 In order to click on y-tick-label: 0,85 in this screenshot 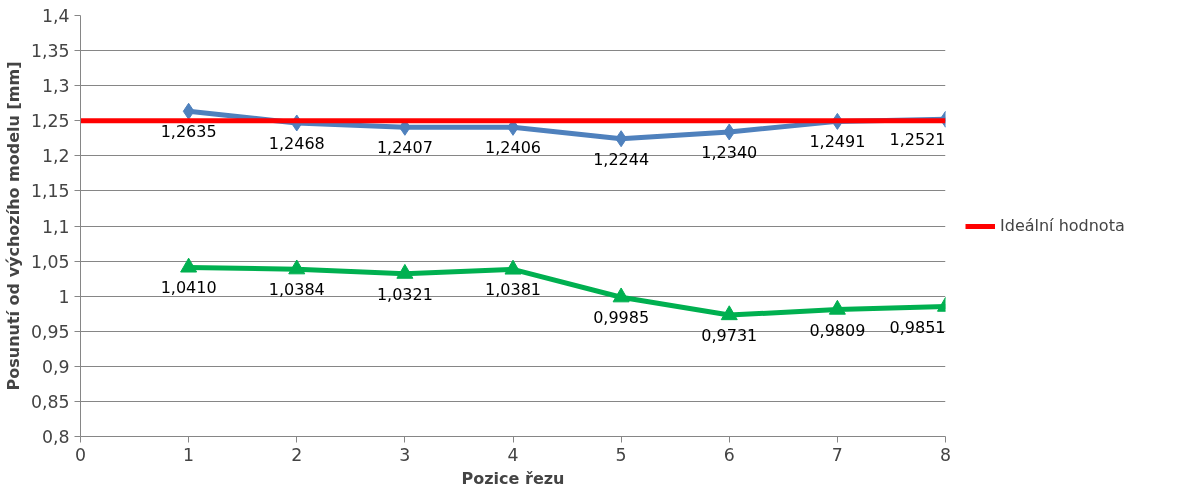, I will do `click(50, 401)`.